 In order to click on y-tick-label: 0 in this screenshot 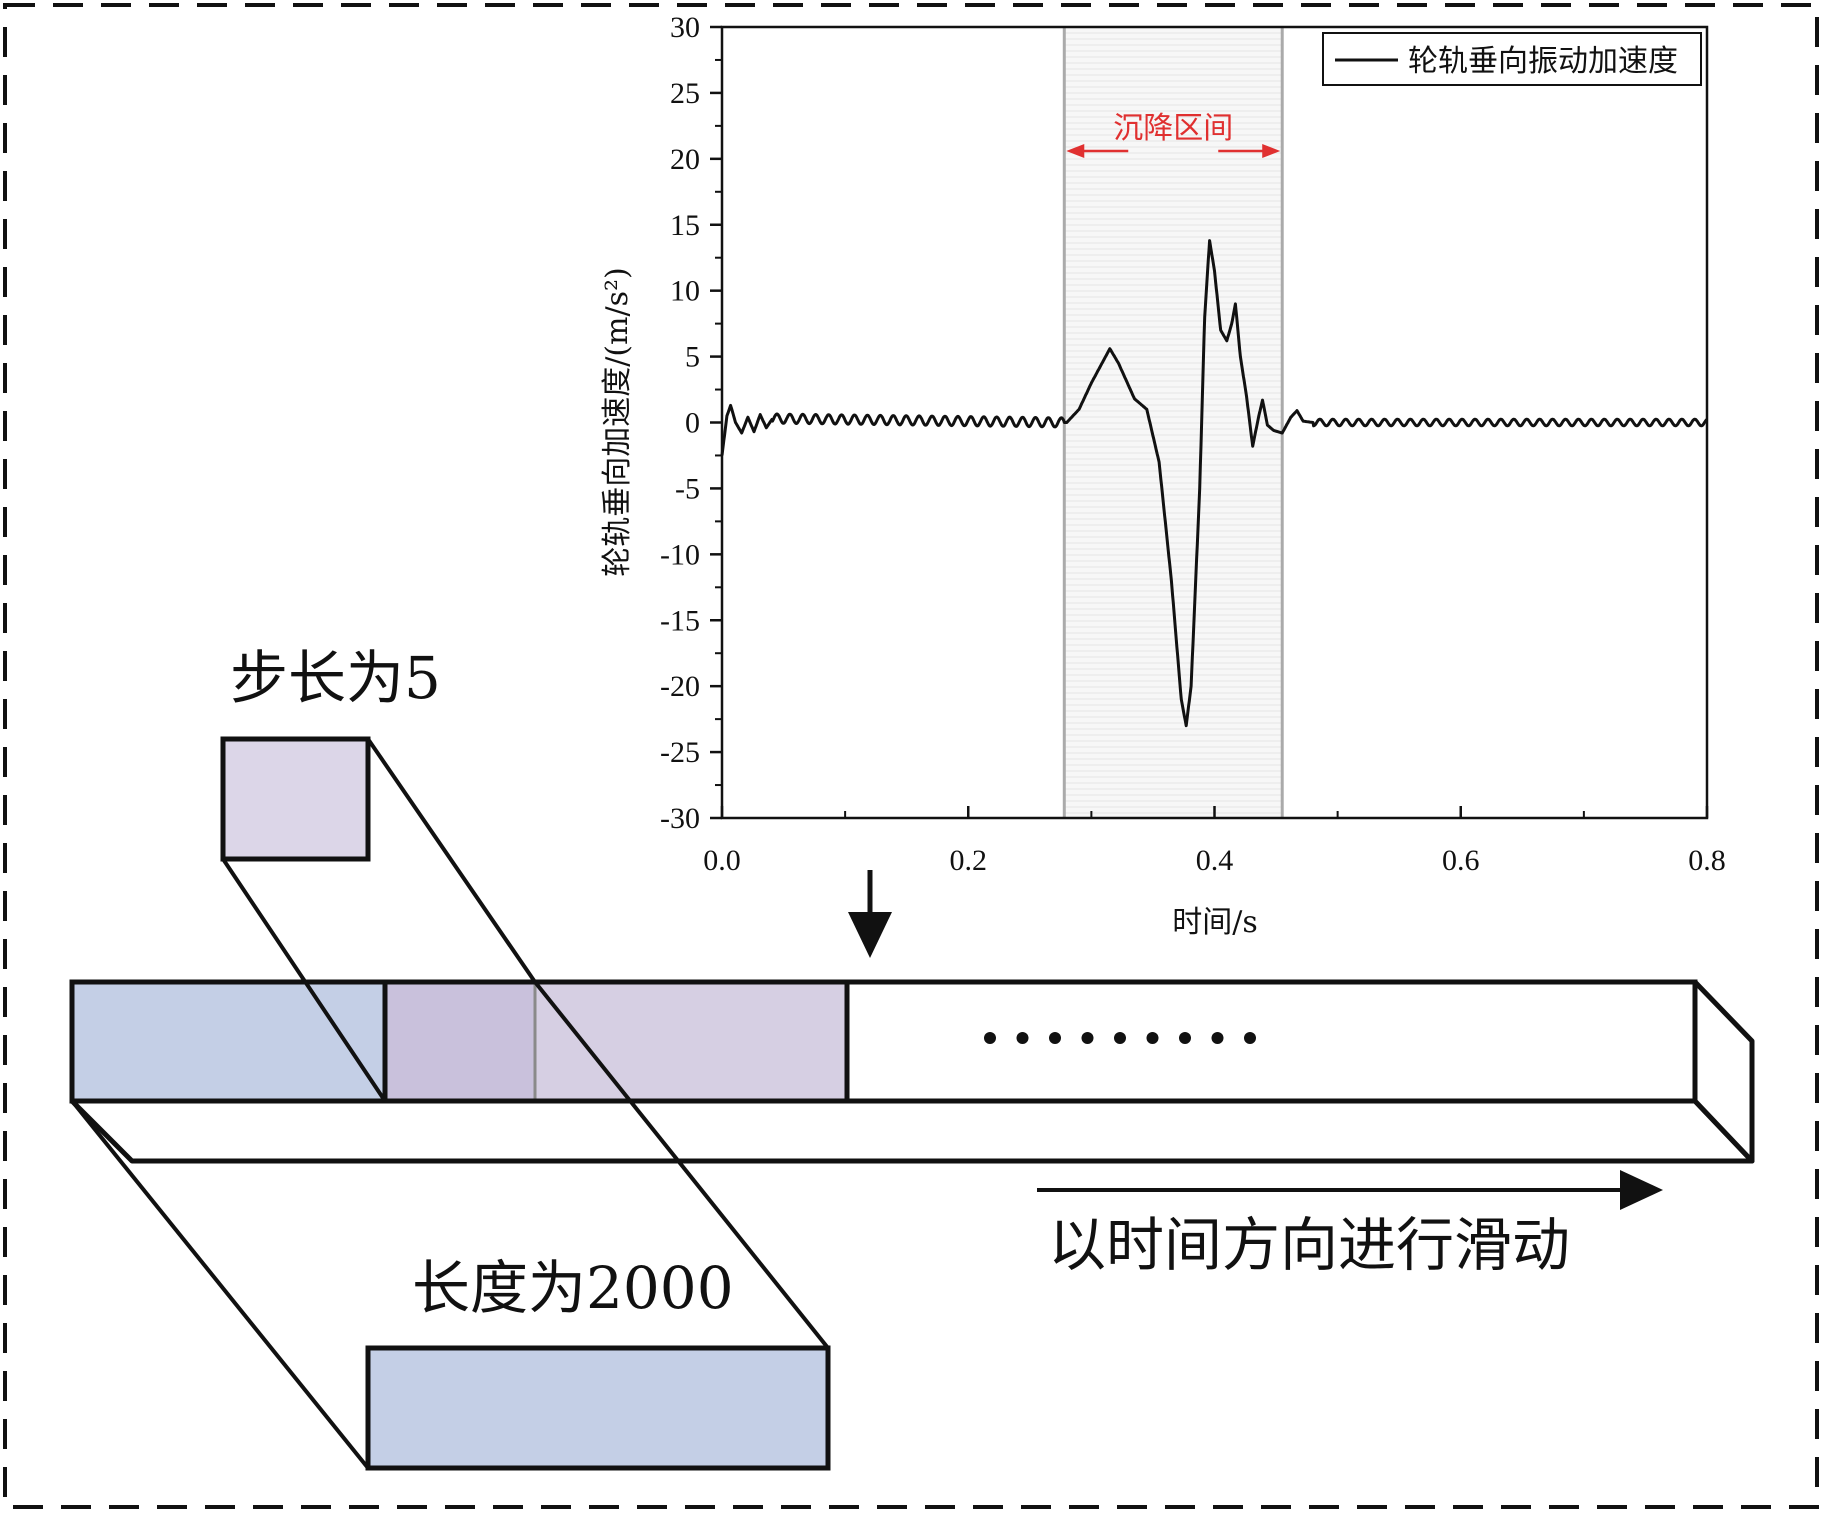, I will do `click(692, 423)`.